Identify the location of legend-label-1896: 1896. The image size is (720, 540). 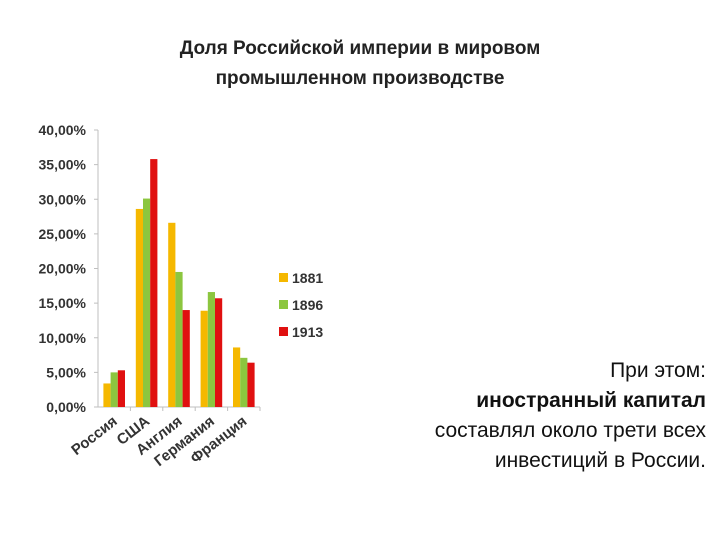
(307, 305).